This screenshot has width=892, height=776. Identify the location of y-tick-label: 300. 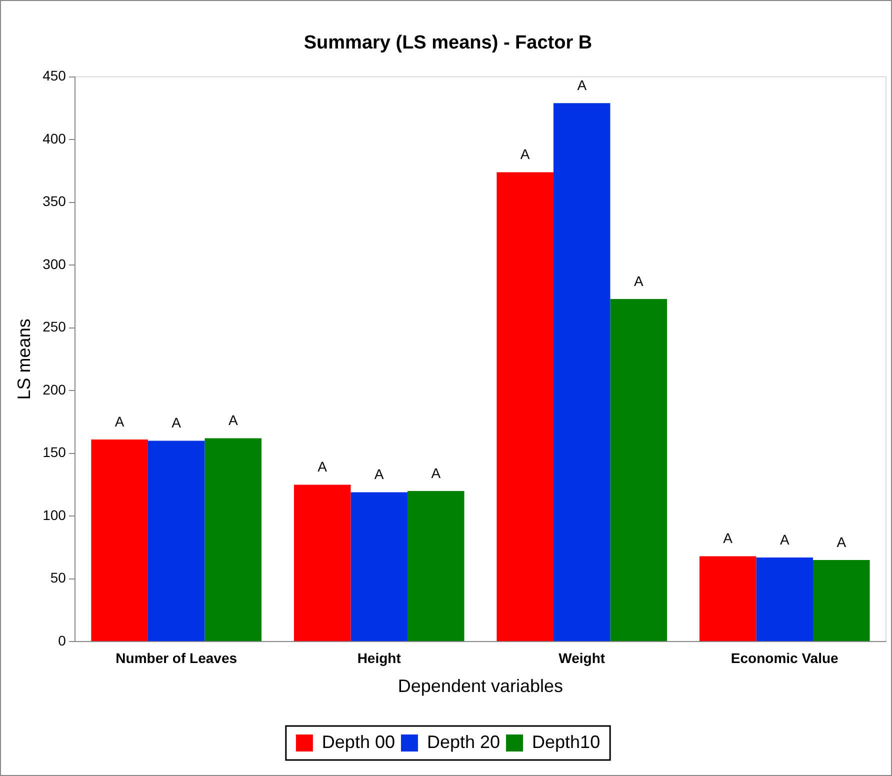
(54, 264).